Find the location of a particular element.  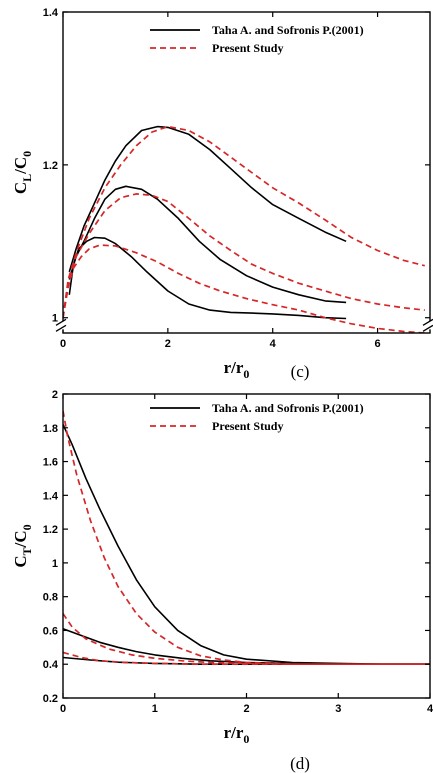

y-axis-label: CT/C0 is located at coordinates (22, 545).